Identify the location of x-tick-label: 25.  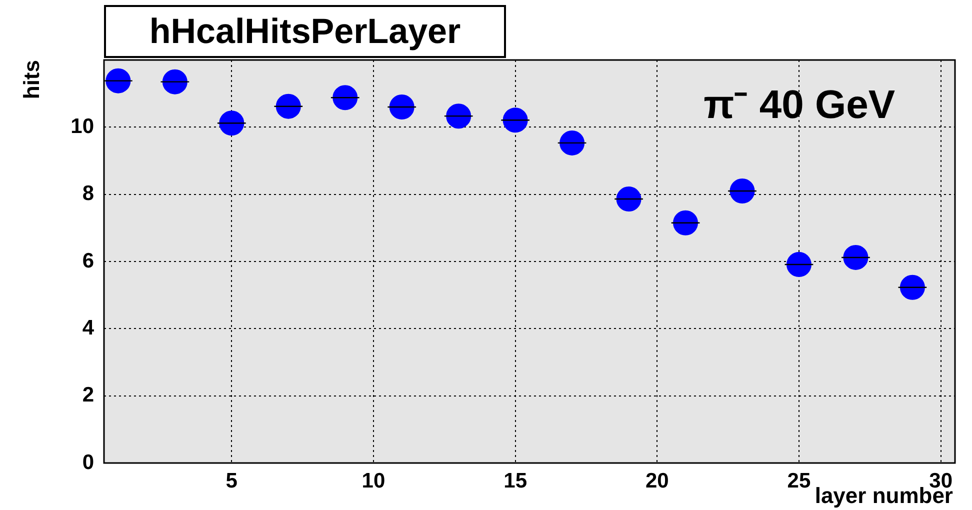
(799, 480).